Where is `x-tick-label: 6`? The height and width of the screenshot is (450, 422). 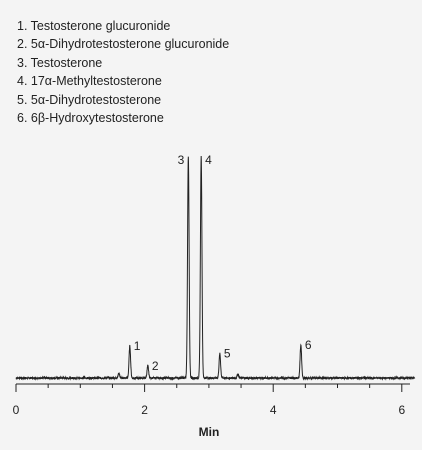
x-tick-label: 6 is located at coordinates (401, 410).